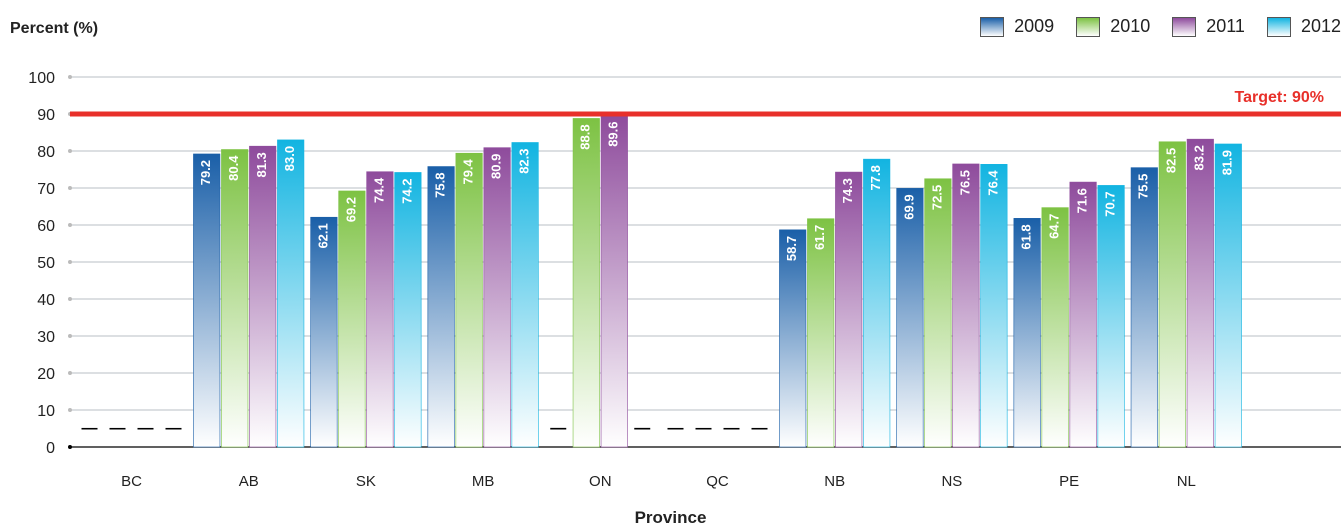 Image resolution: width=1341 pixels, height=531 pixels. I want to click on data-label-mb-2011: 80.9, so click(496, 166).